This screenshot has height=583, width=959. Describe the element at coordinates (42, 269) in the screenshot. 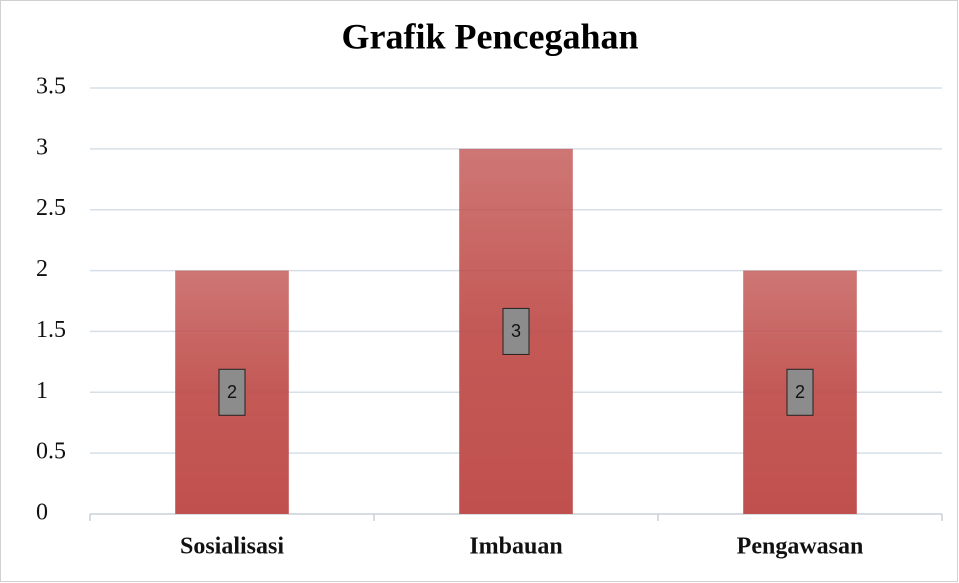

I see `y-tick-label: 2` at that location.